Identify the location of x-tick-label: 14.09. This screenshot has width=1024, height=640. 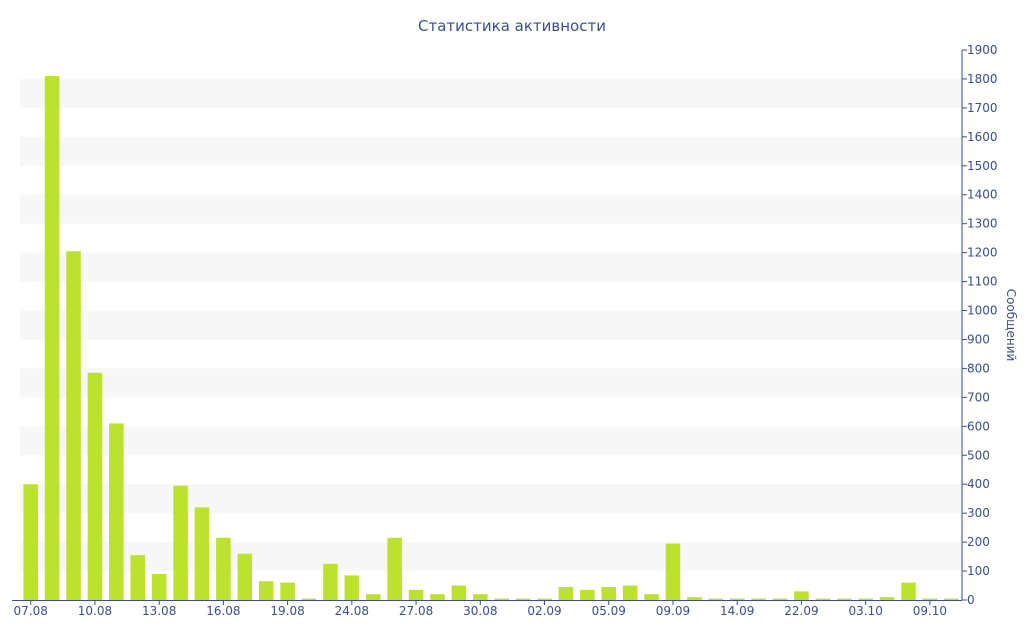
(737, 611).